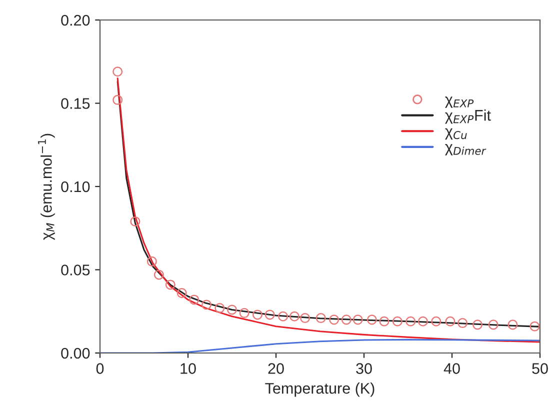  What do you see at coordinates (100, 368) in the screenshot?
I see `x-tick-label: 0` at bounding box center [100, 368].